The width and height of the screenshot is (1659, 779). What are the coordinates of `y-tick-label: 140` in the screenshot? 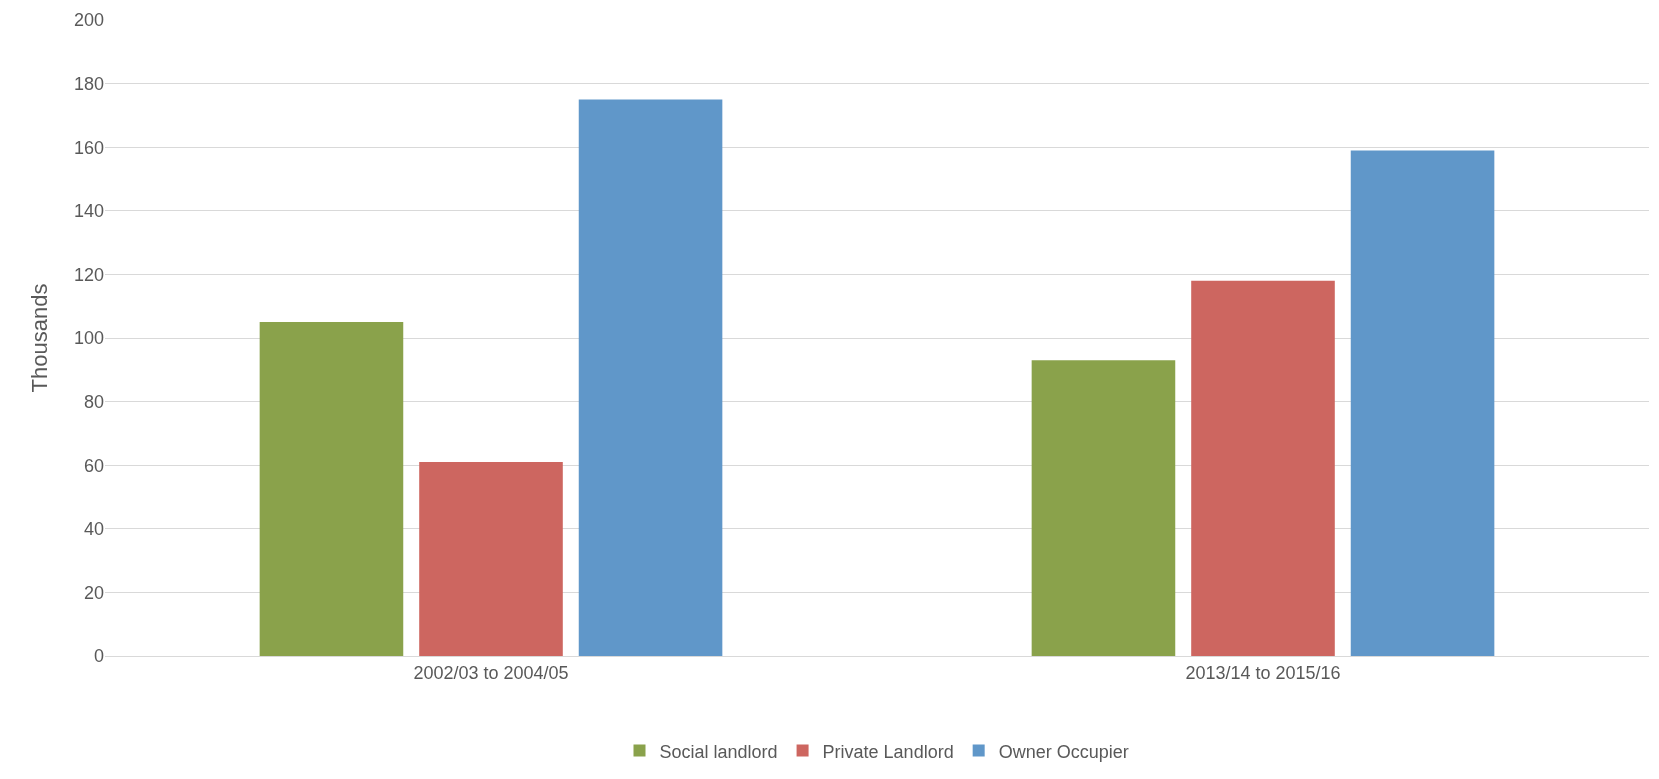 It's located at (88, 211).